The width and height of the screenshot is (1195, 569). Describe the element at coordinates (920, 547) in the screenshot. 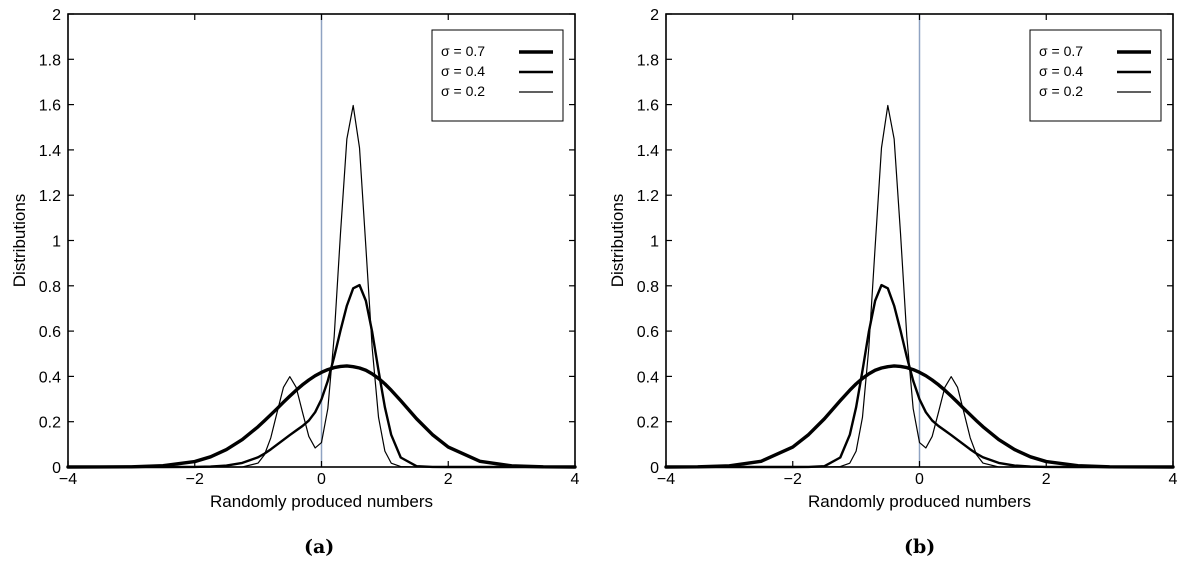

I see `chart-b-caption: (b)` at that location.